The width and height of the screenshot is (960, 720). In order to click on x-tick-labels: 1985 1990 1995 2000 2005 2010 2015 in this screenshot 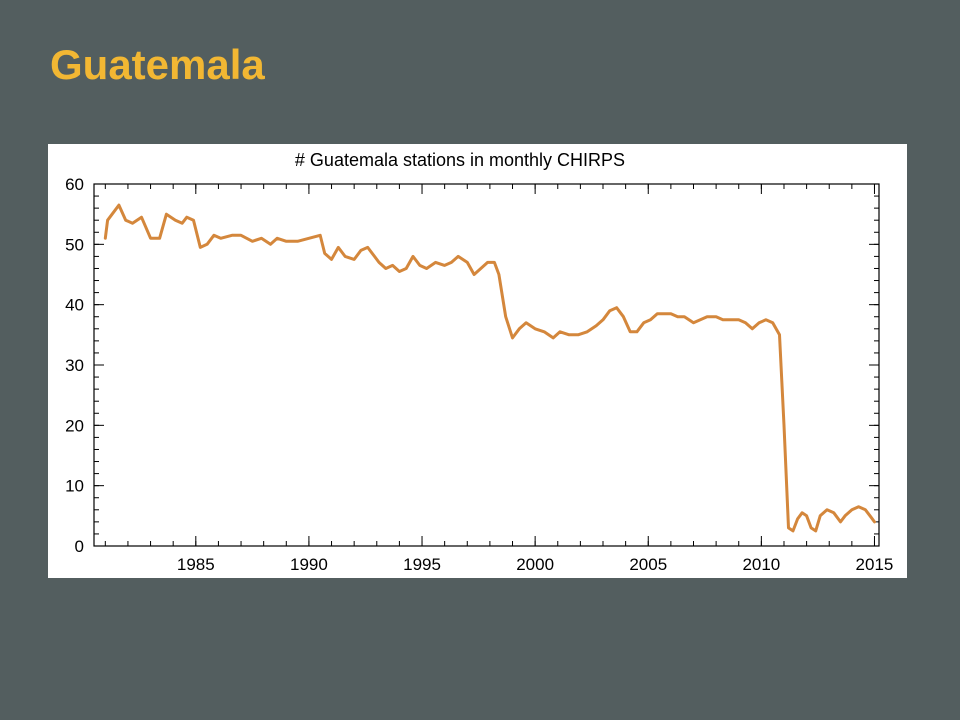, I will do `click(535, 564)`.